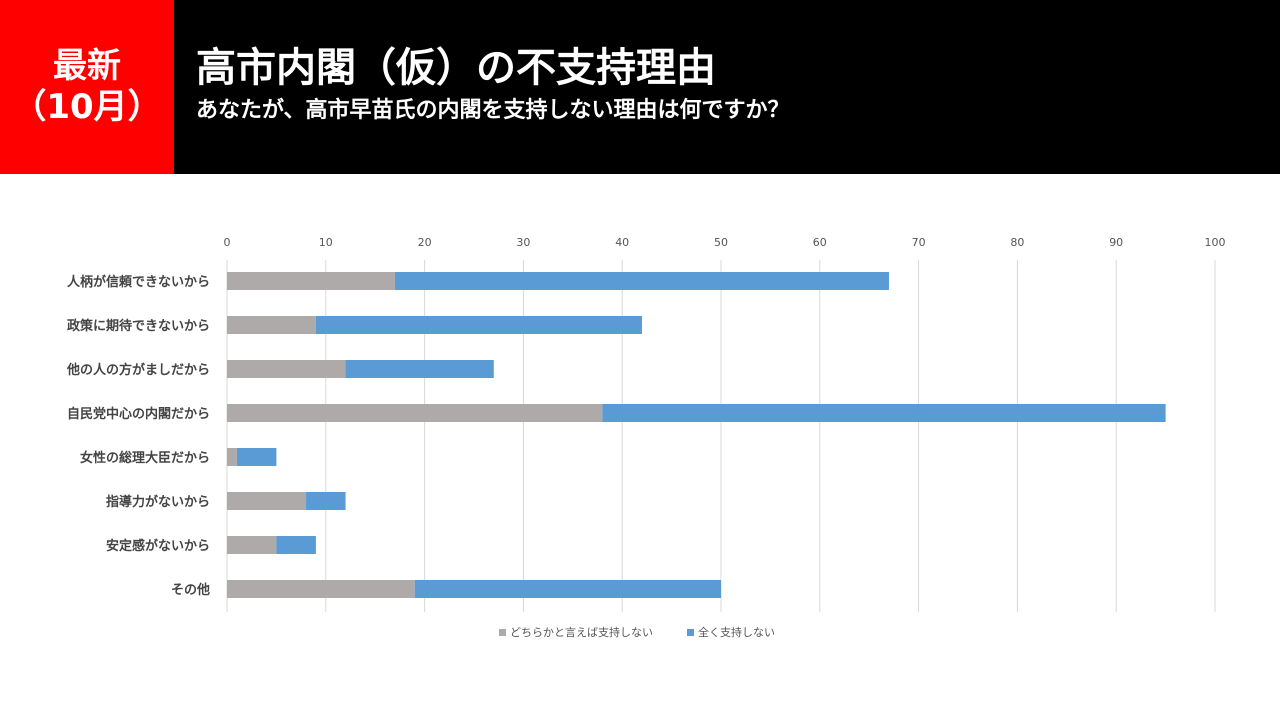 The height and width of the screenshot is (720, 1280). I want to click on category-label: 自民党中心の内閣だから, so click(138, 414).